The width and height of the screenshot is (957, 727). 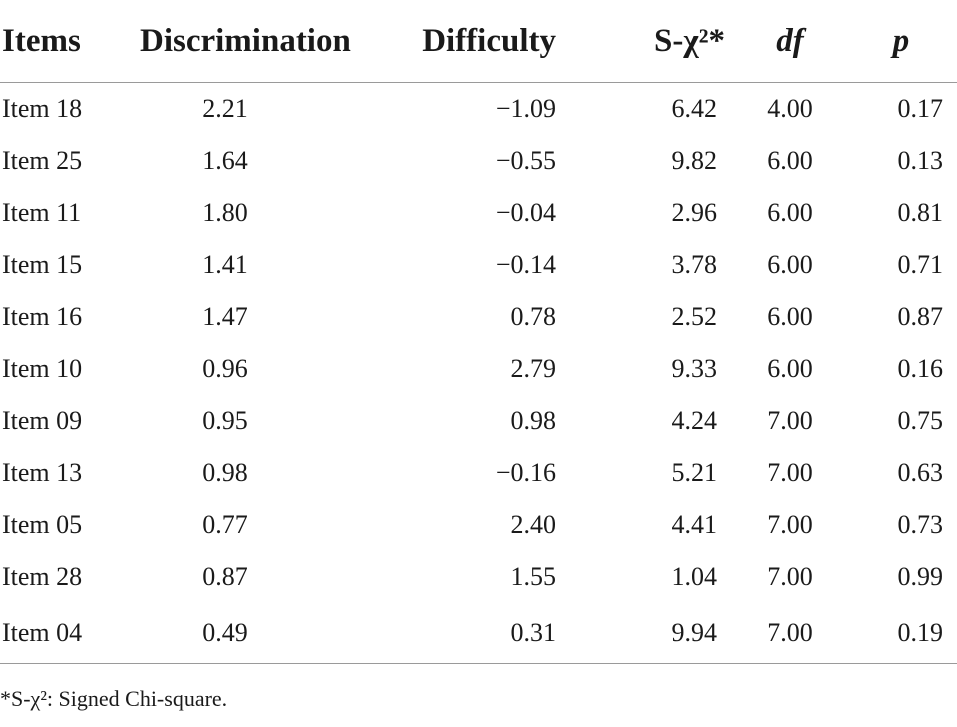 What do you see at coordinates (920, 368) in the screenshot?
I see `cell-p: 0.16` at bounding box center [920, 368].